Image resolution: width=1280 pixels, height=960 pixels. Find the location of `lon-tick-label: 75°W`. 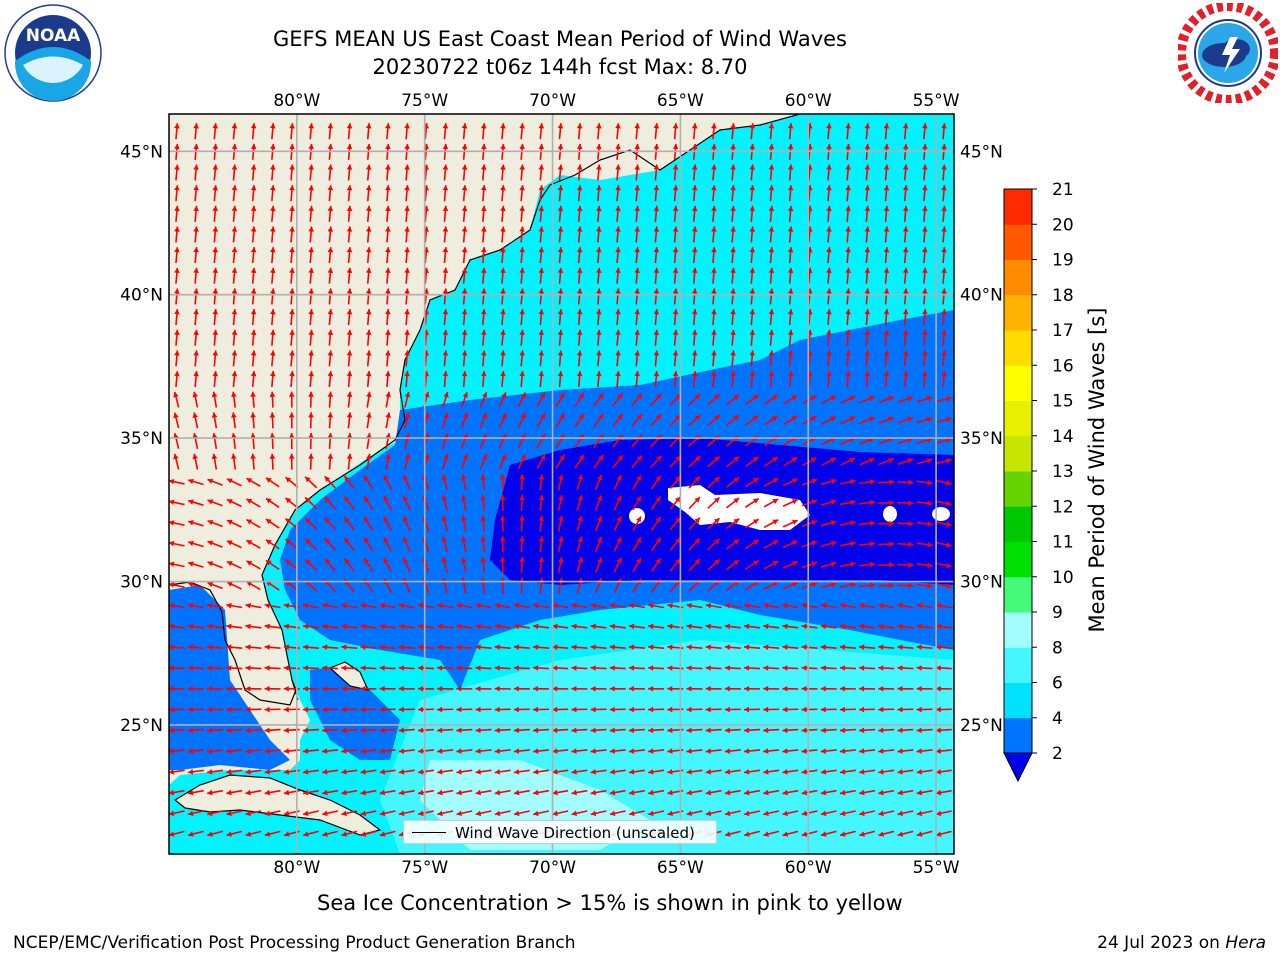

lon-tick-label: 75°W is located at coordinates (424, 101).